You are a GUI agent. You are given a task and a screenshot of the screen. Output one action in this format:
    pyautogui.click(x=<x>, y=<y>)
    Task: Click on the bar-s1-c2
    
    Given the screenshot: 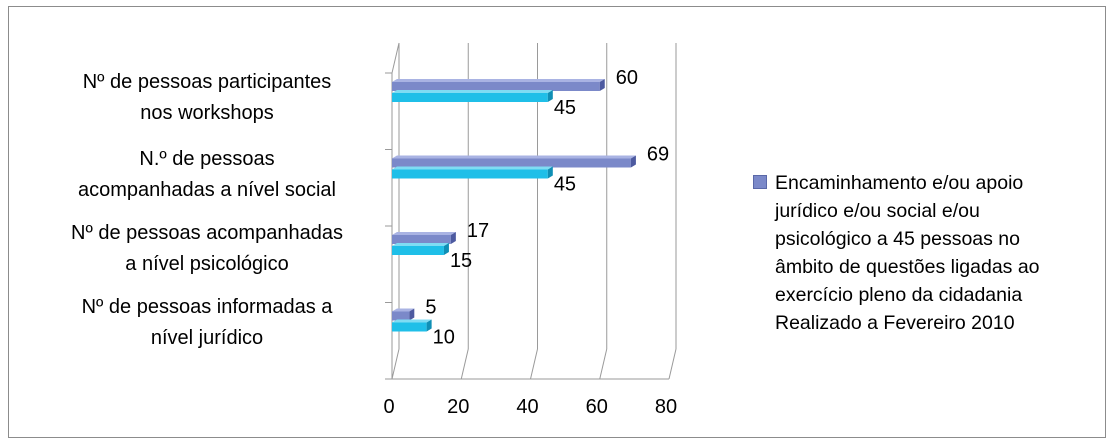 What is the action you would take?
    pyautogui.click(x=511, y=163)
    